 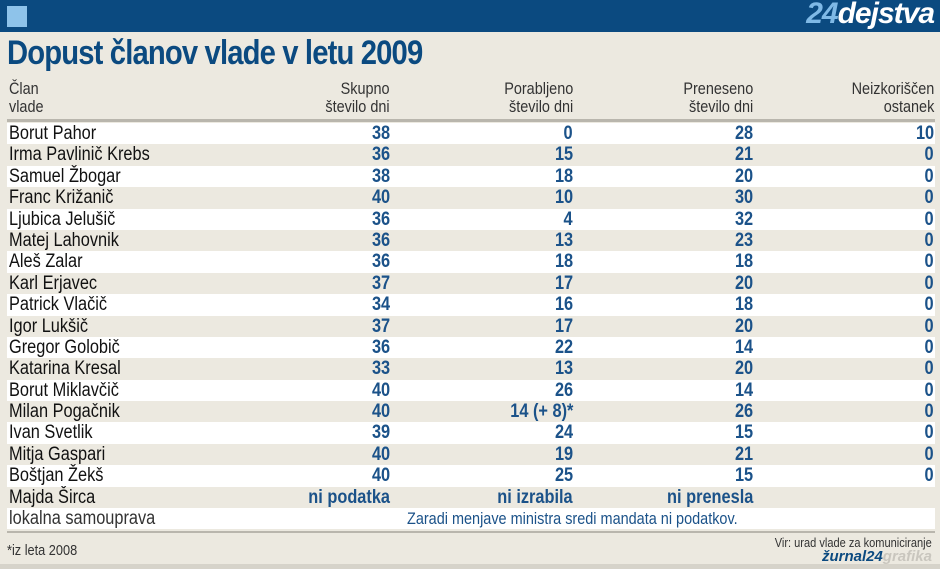 What do you see at coordinates (743, 240) in the screenshot?
I see `carried-days: 23` at bounding box center [743, 240].